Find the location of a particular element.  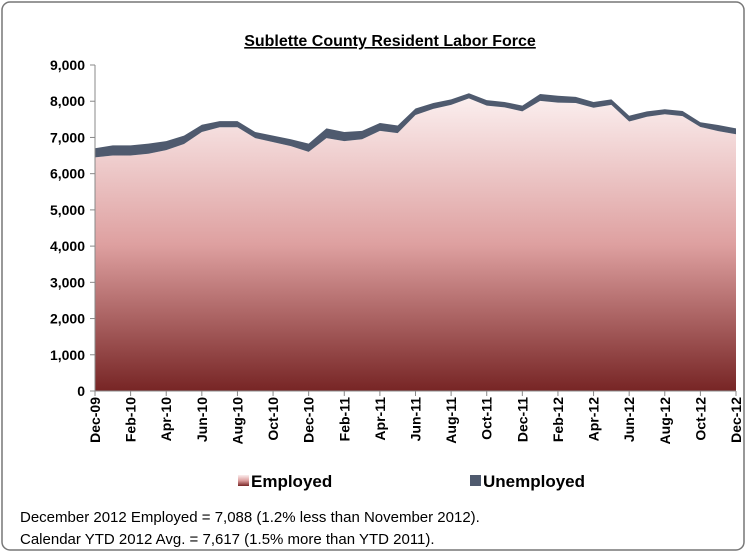

y-tick-label: 8,000 is located at coordinates (67, 101).